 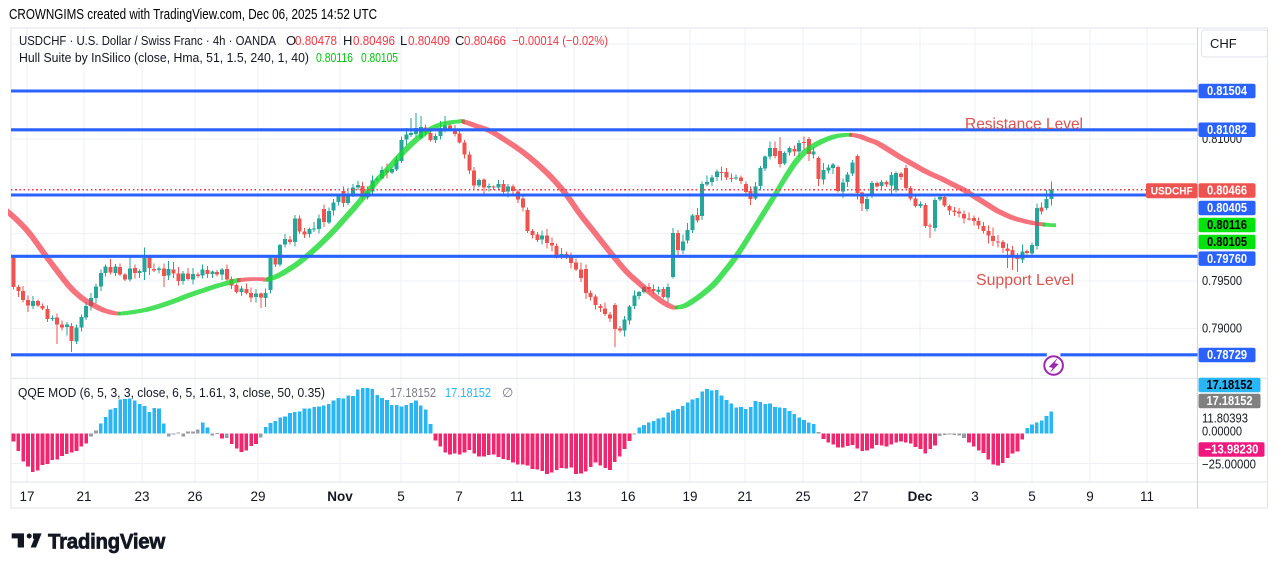 I want to click on svg-text: Resistance Level, so click(x=1024, y=124).